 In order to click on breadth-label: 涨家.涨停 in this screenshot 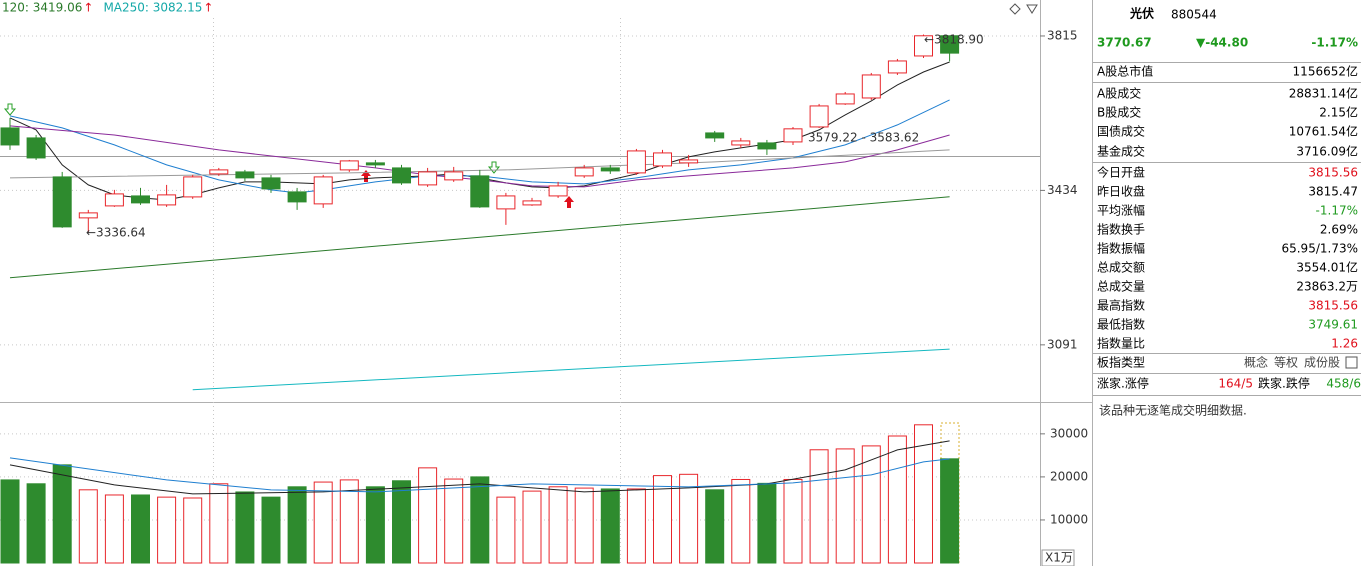, I will do `click(1123, 383)`.